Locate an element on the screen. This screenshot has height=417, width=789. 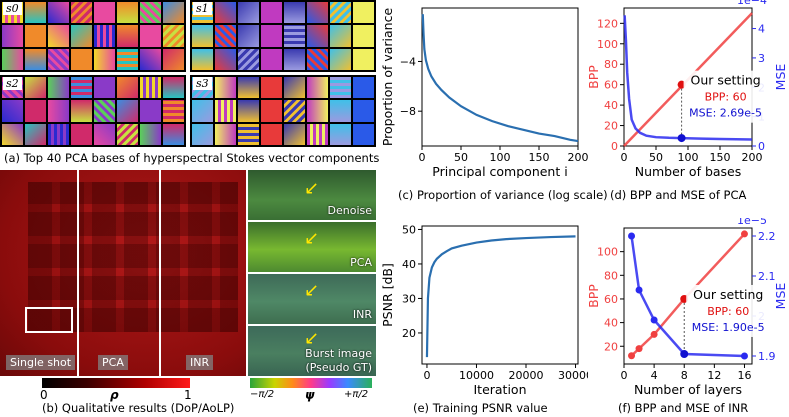
caption-c: (c) Proportion of variance (log scale) is located at coordinates (503, 195).